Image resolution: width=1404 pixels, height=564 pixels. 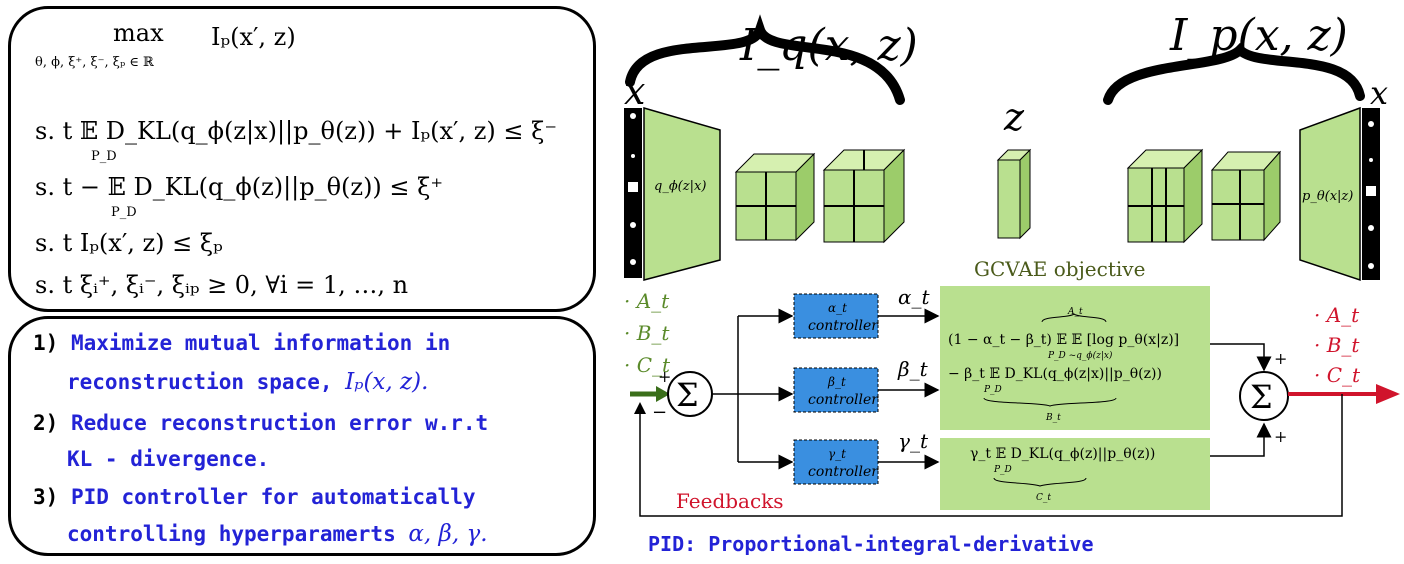 What do you see at coordinates (1075, 474) in the screenshot?
I see `objective-block-c` at bounding box center [1075, 474].